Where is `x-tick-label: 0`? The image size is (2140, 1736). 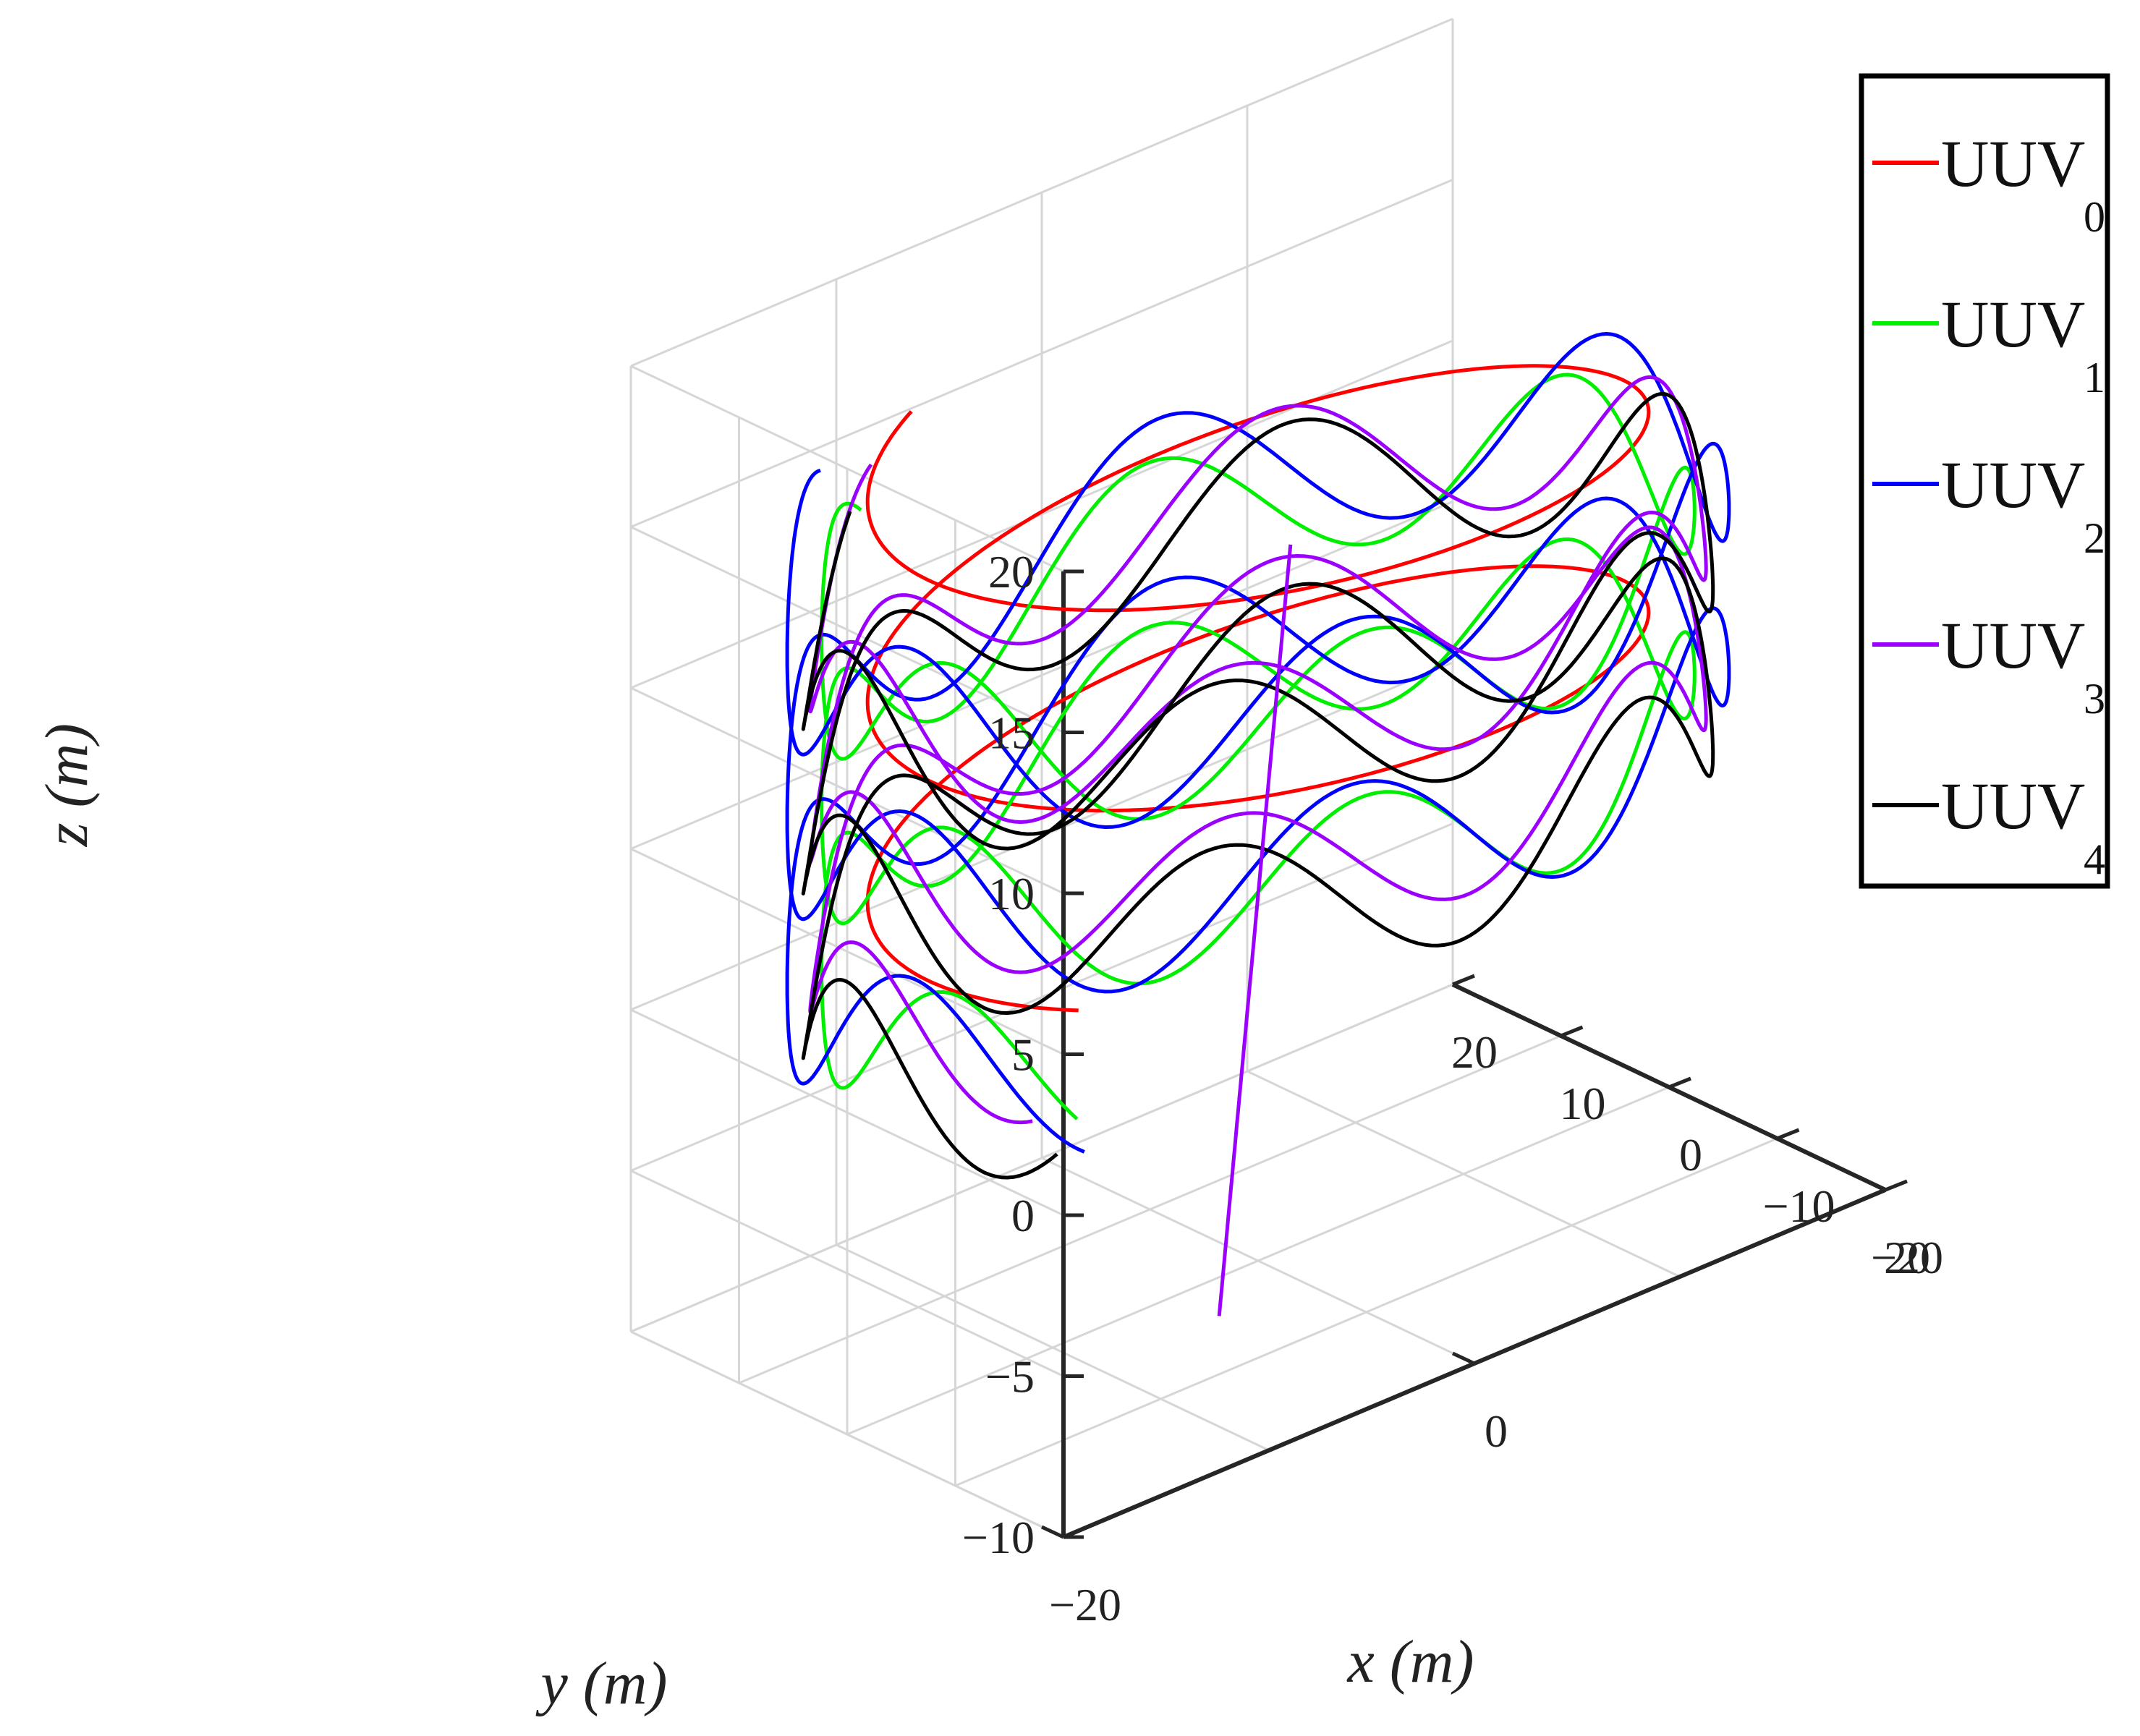
x-tick-label: 0 is located at coordinates (1496, 1431).